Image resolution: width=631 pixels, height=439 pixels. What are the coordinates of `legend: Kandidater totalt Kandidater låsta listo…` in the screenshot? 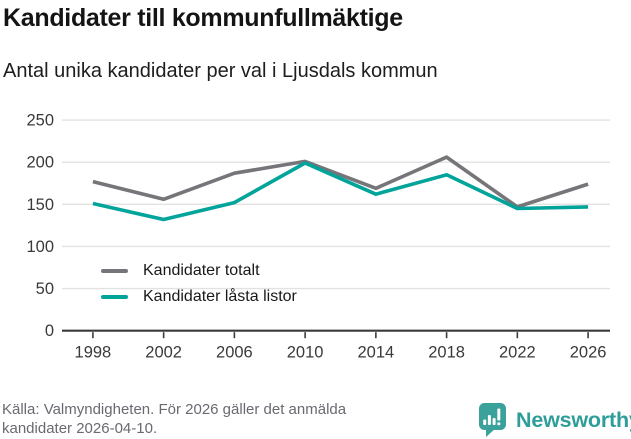 It's located at (199, 284).